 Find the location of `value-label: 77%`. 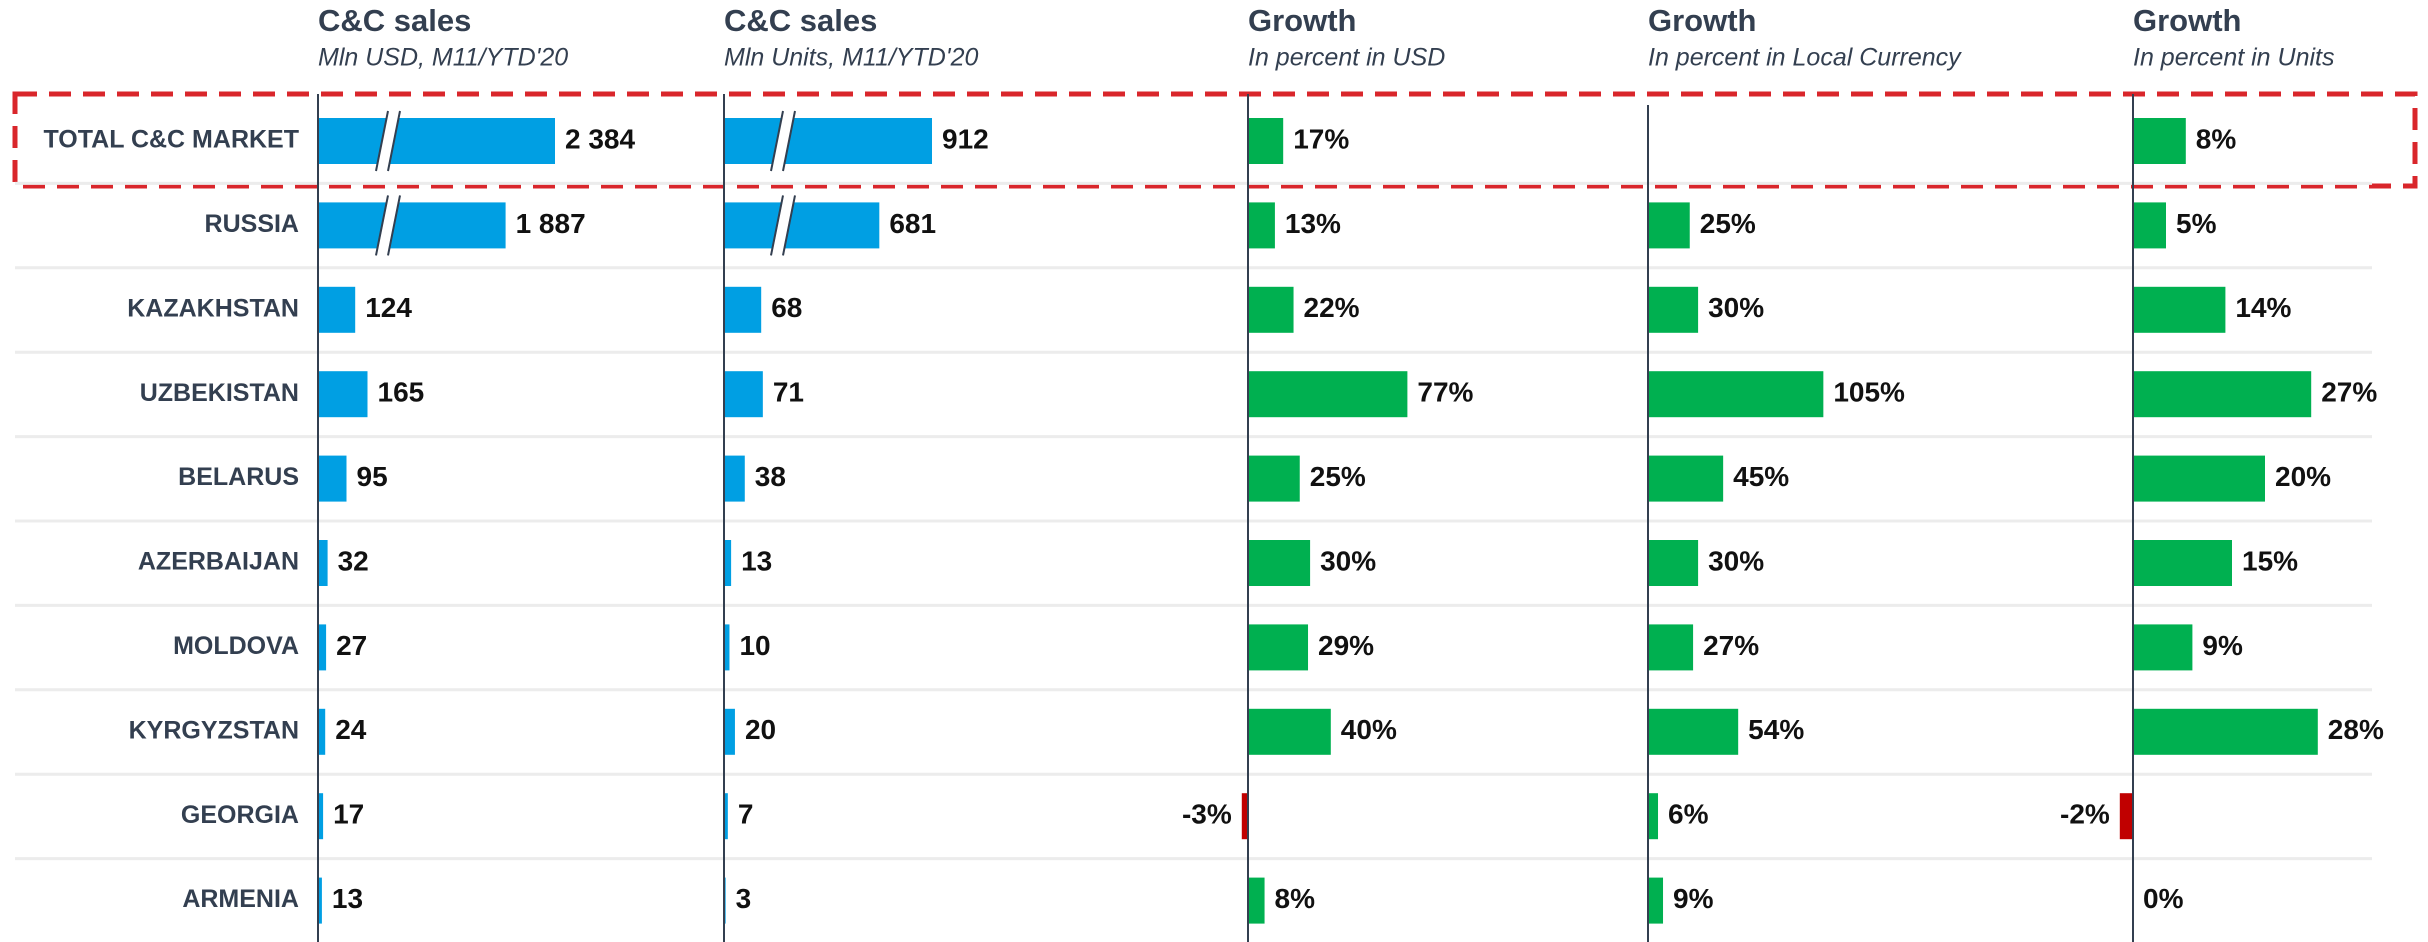

value-label: 77% is located at coordinates (1445, 392).